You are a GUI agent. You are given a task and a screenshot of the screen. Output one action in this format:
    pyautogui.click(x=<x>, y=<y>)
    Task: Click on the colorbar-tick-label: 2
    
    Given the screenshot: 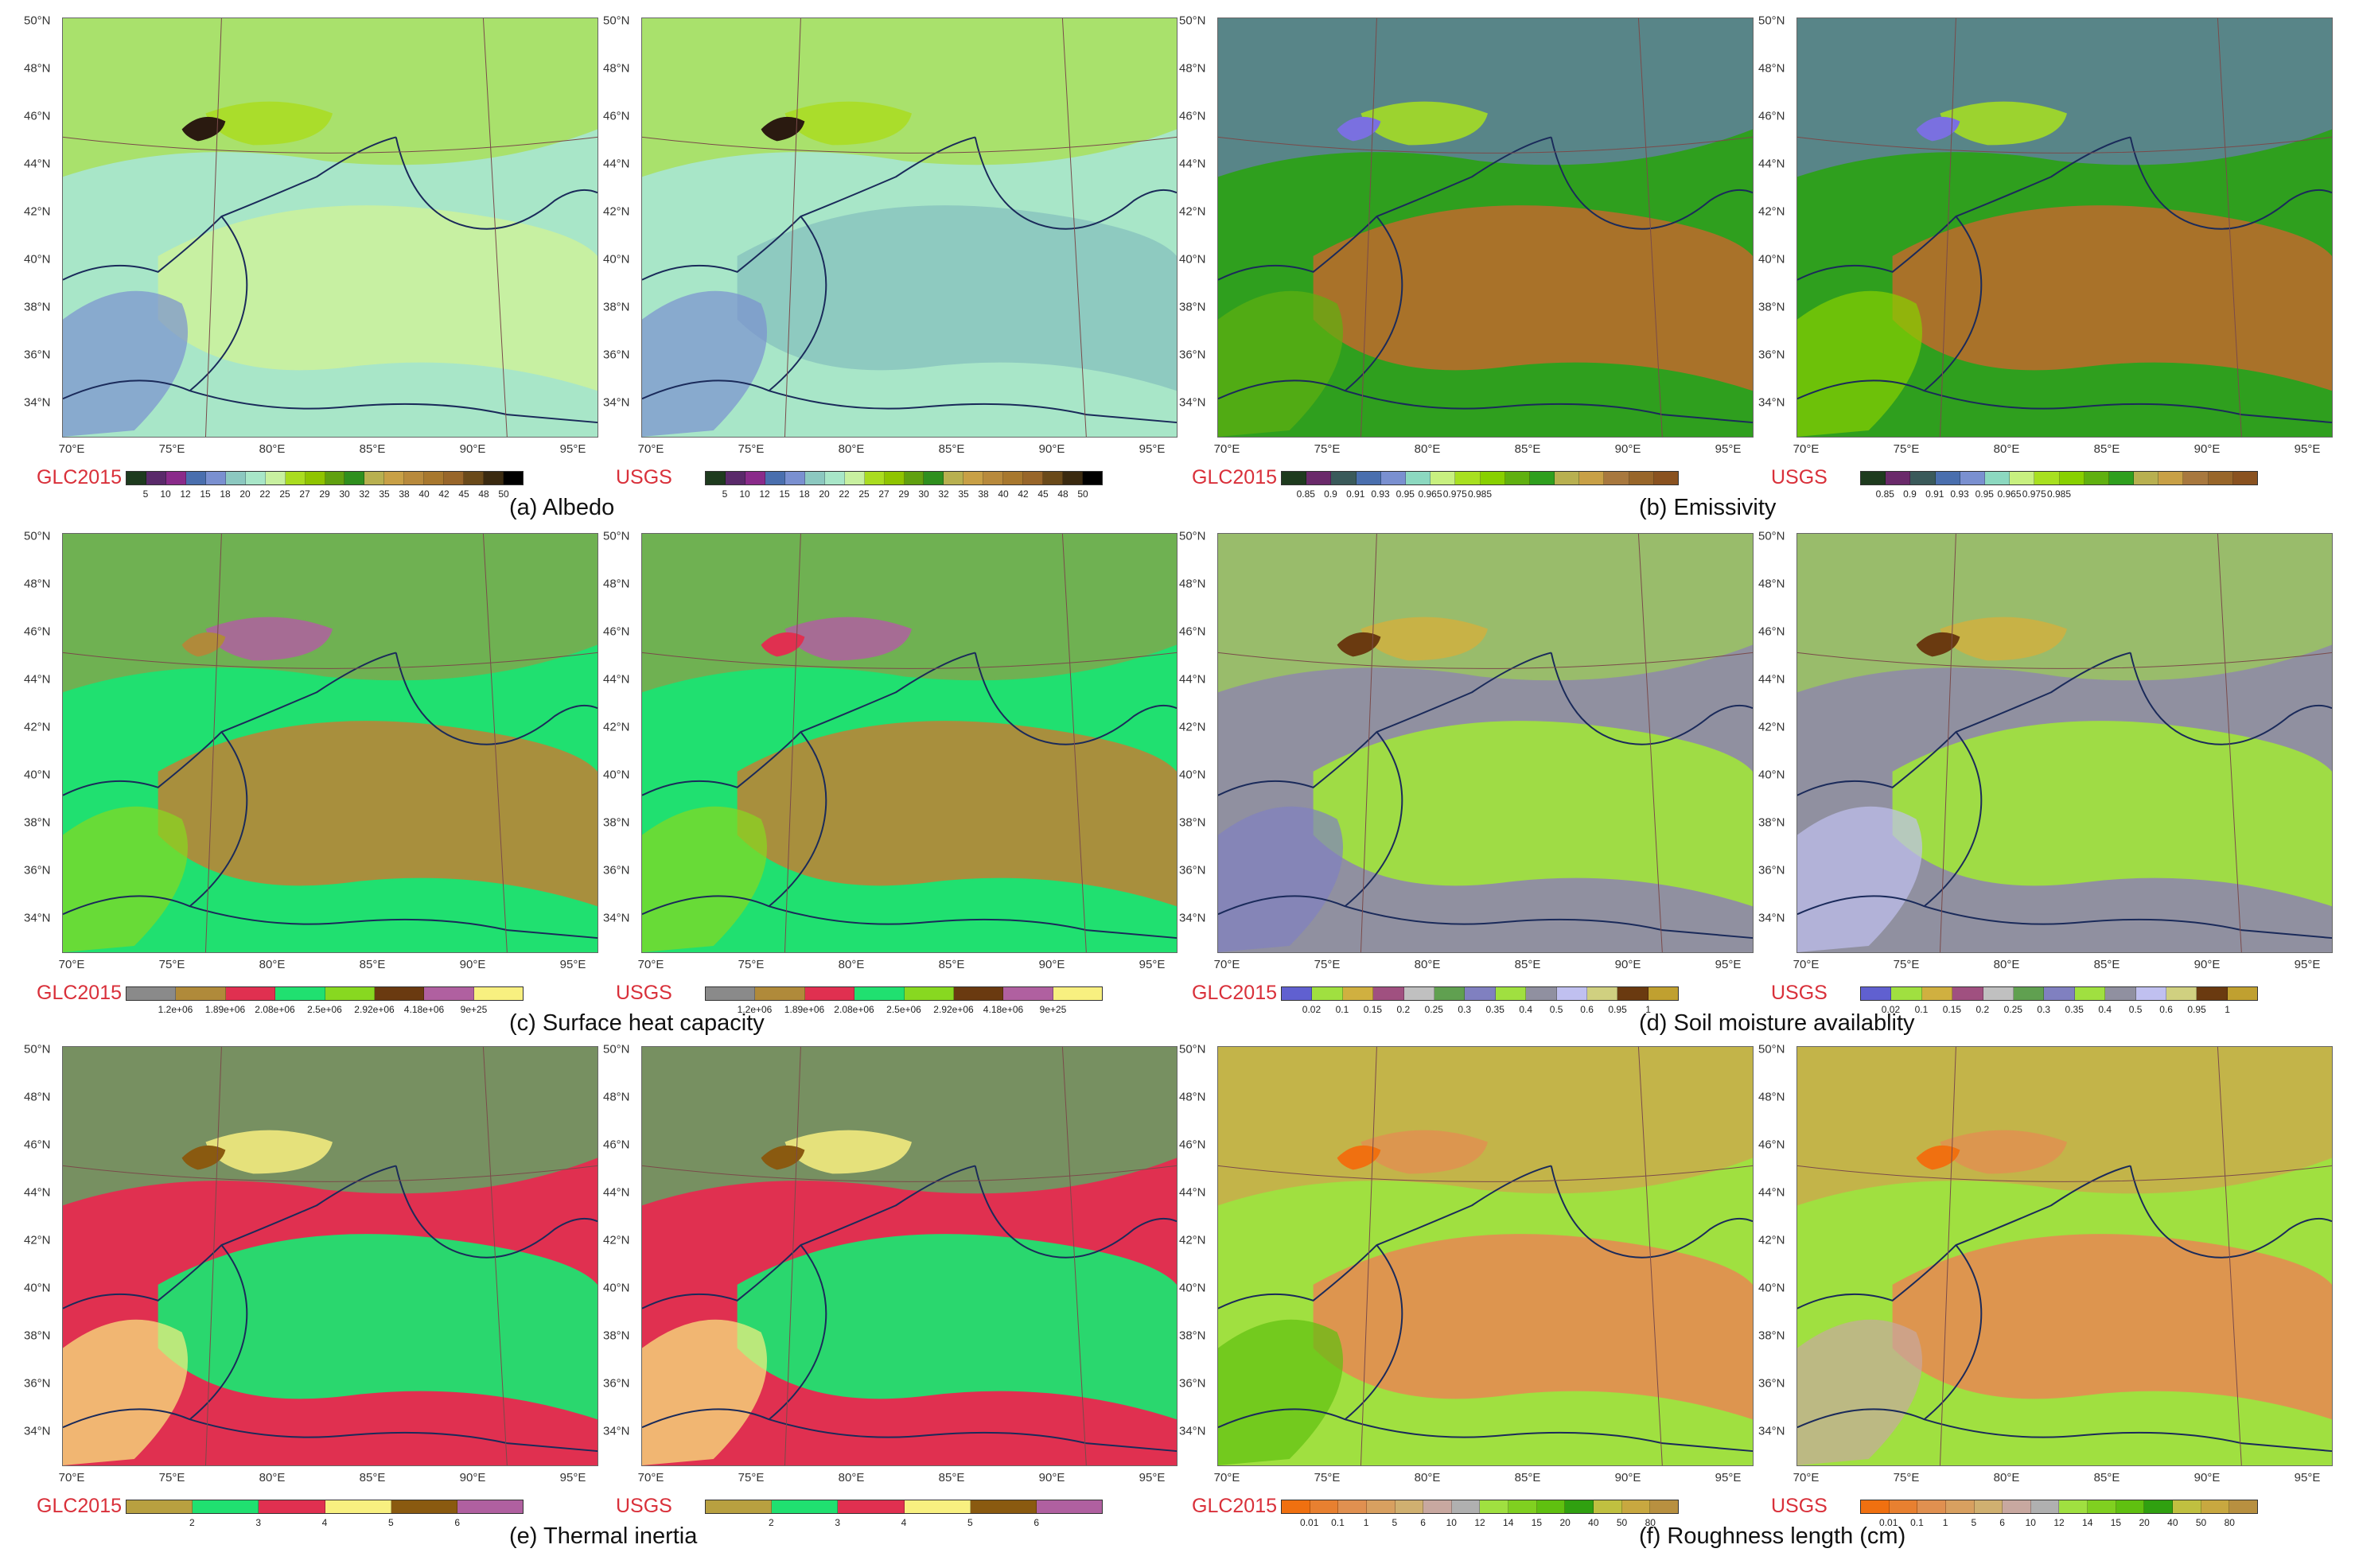 What is the action you would take?
    pyautogui.click(x=192, y=1522)
    